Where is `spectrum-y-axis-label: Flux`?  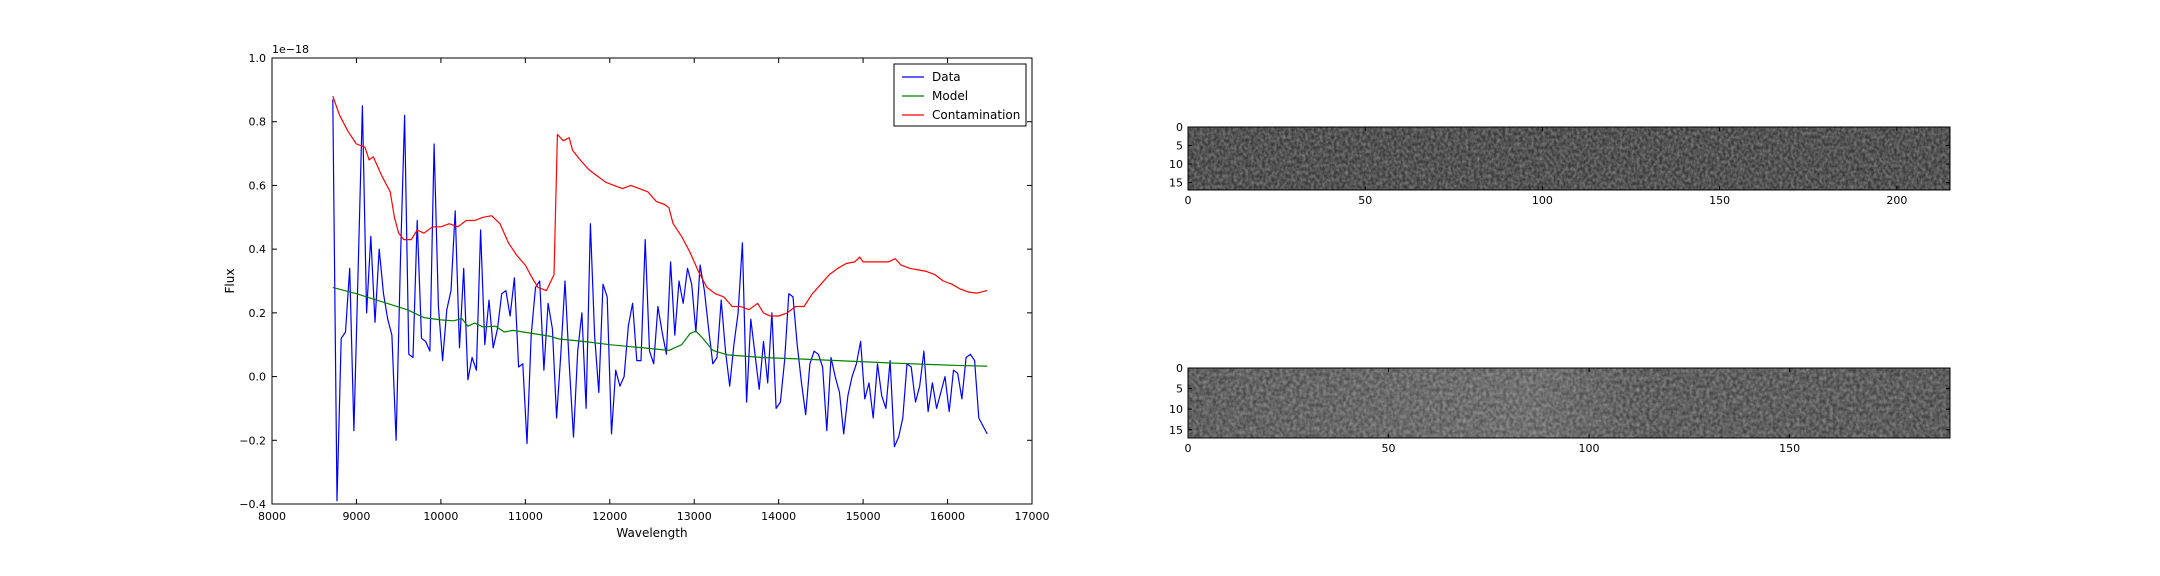
spectrum-y-axis-label: Flux is located at coordinates (230, 281).